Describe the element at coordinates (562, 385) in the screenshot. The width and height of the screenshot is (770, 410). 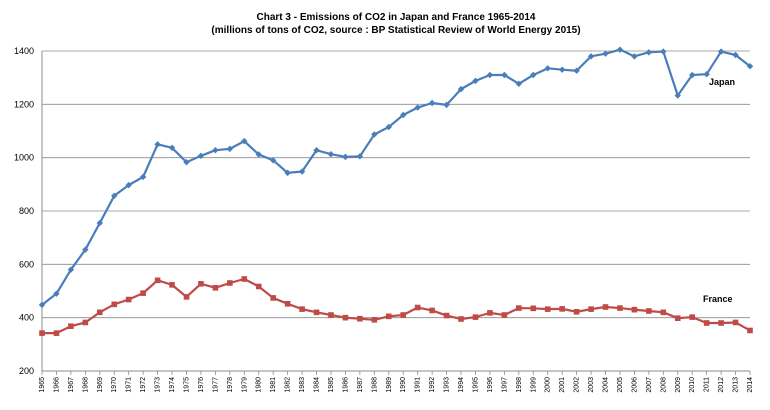
I see `x-tick-label: 2001` at that location.